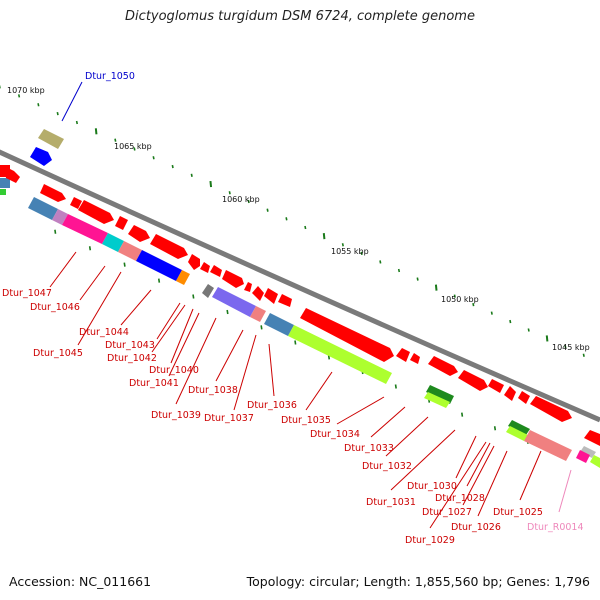 This screenshot has width=600, height=600. I want to click on gene-label: Dtur_R0014, so click(555, 527).